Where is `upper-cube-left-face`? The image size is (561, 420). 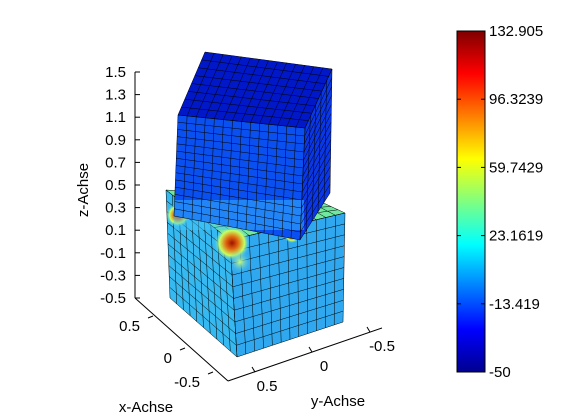
upper-cube-left-face is located at coordinates (239, 177).